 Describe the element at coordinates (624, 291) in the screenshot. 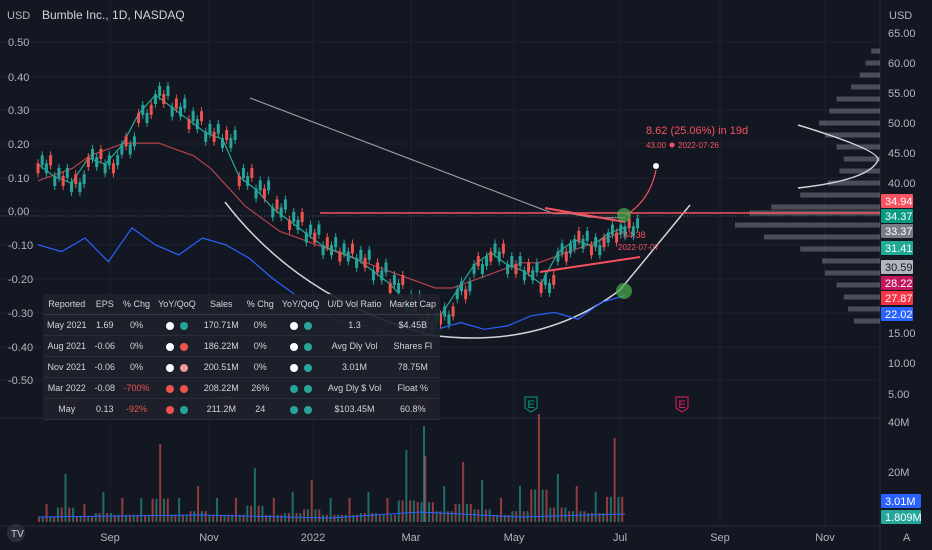

I see `eps-marker` at that location.